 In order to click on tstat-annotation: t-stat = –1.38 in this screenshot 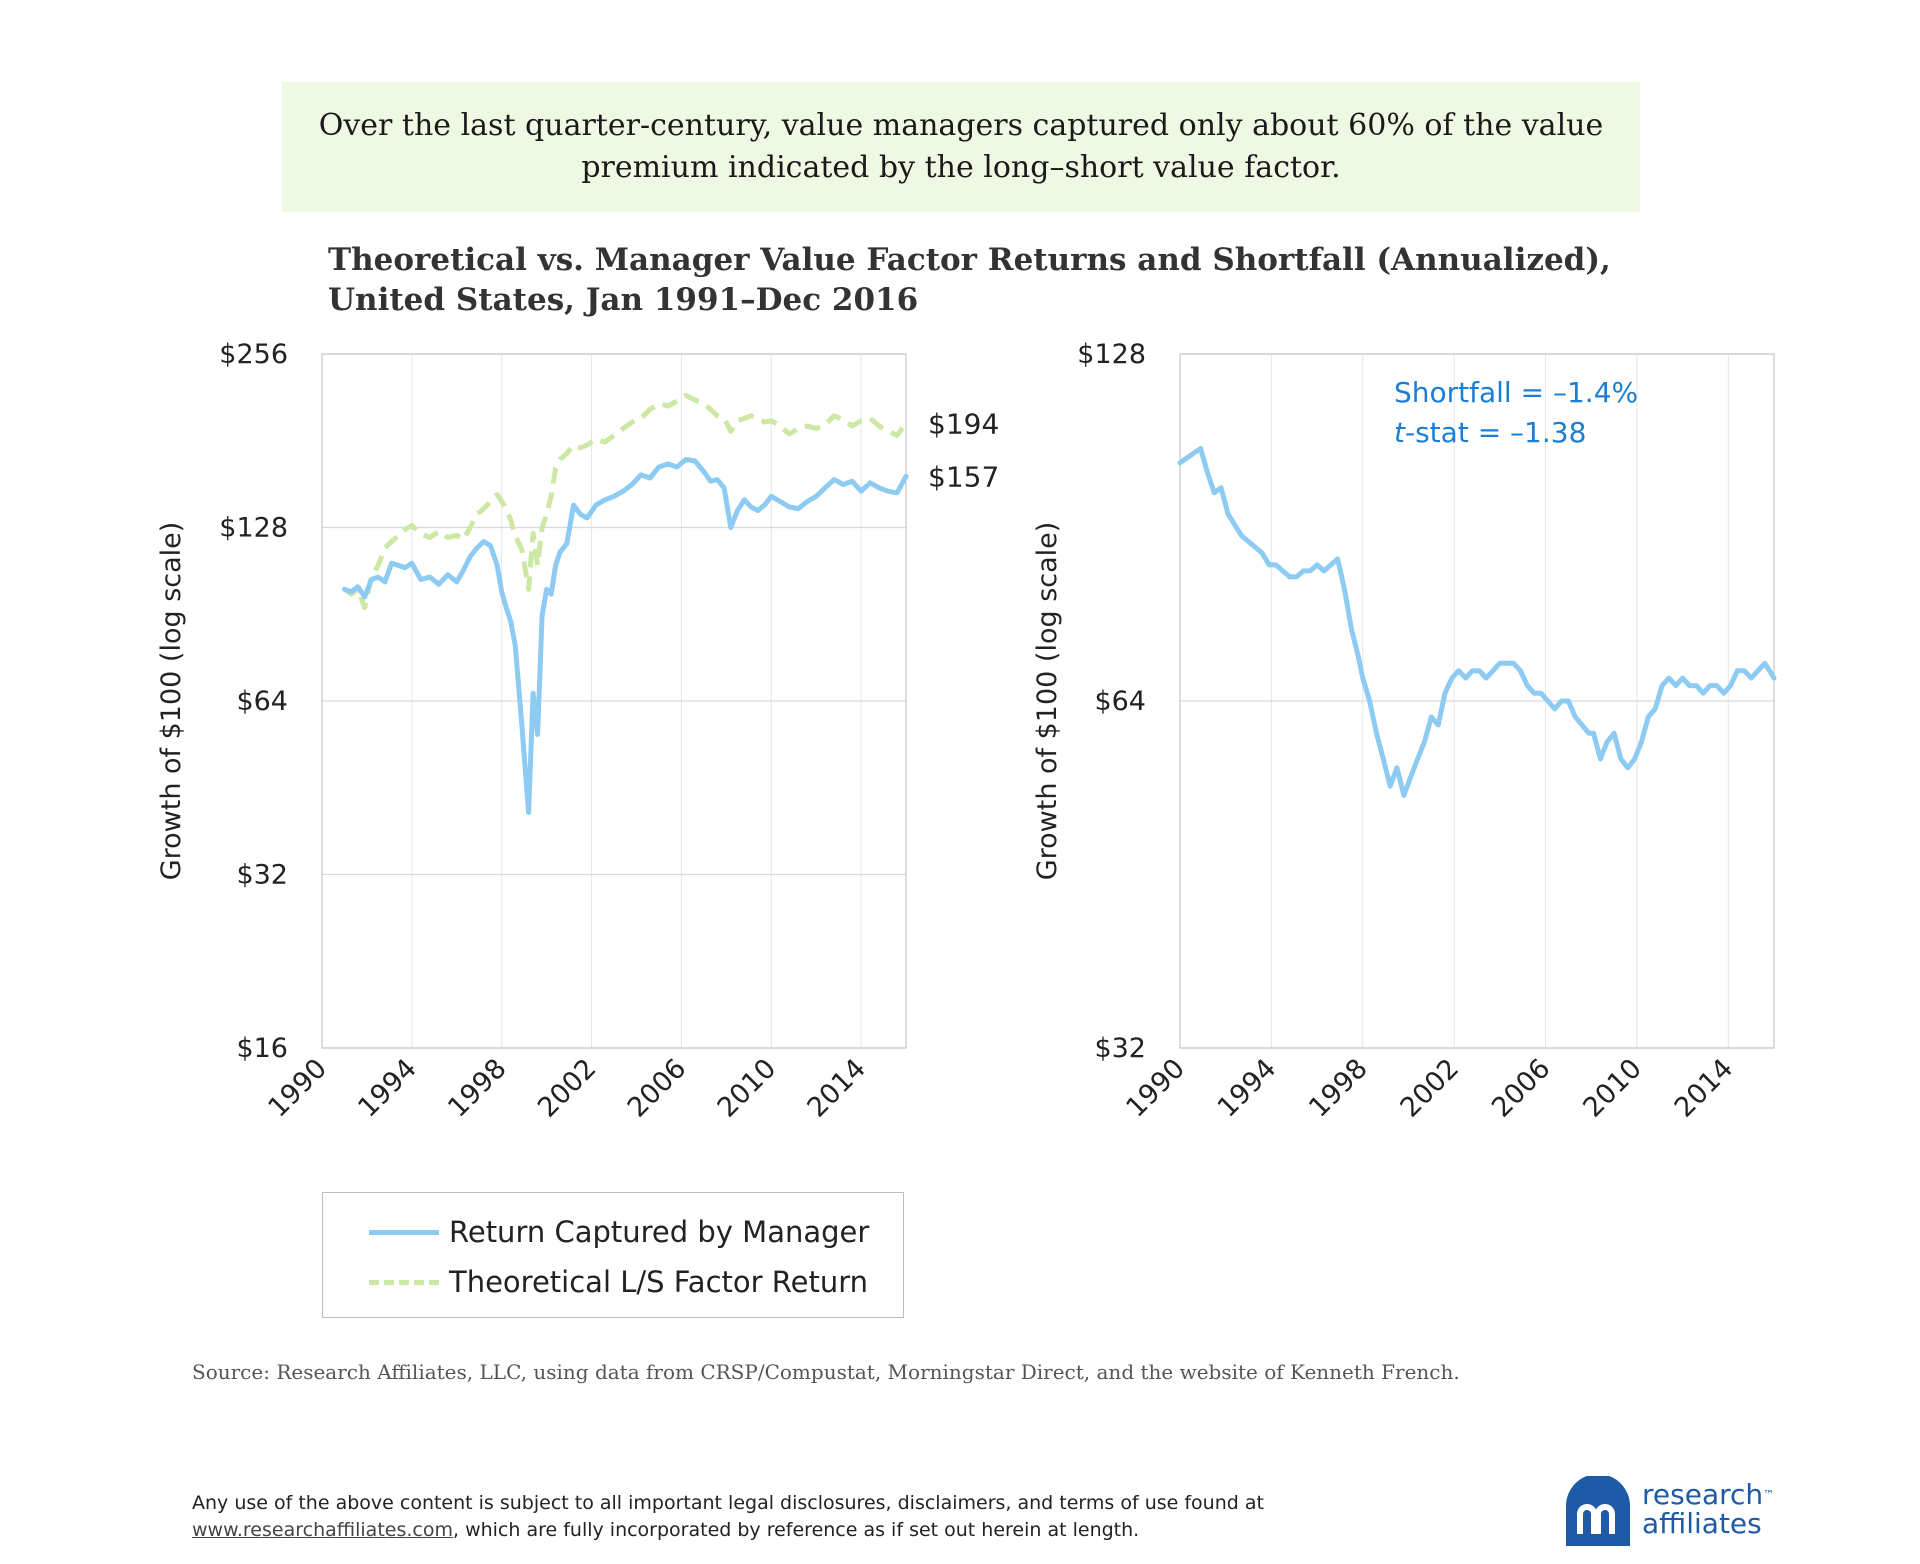, I will do `click(1490, 432)`.